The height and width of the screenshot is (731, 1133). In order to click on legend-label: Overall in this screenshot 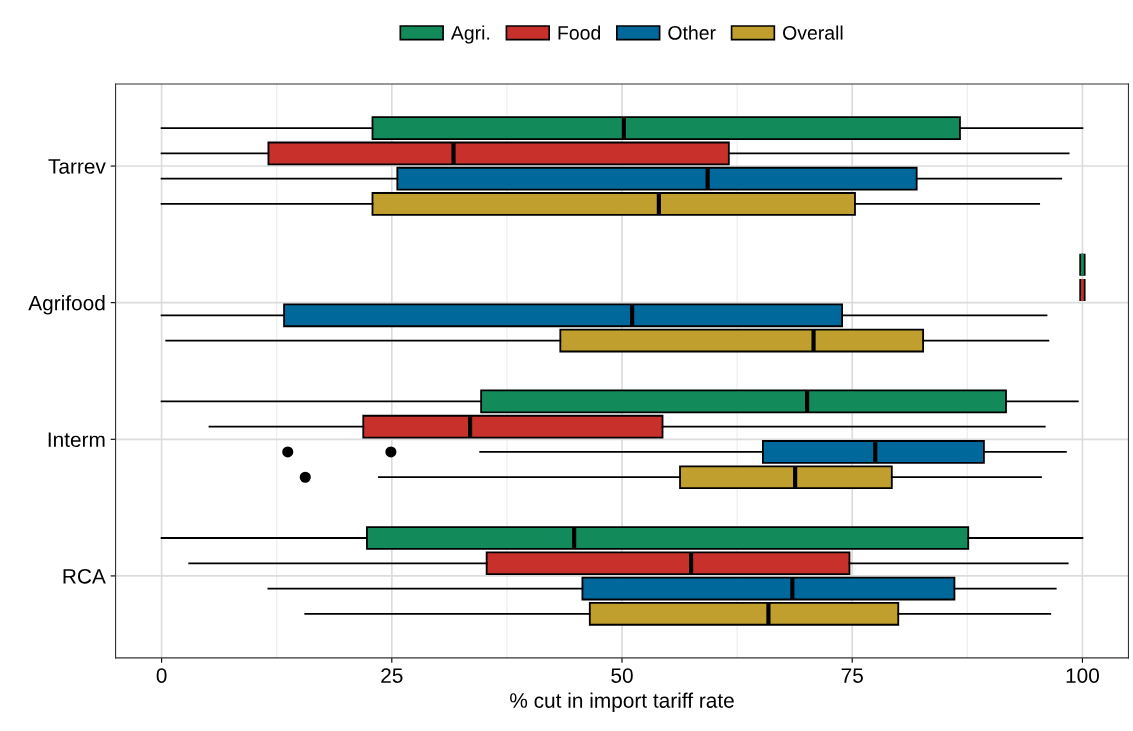, I will do `click(813, 32)`.